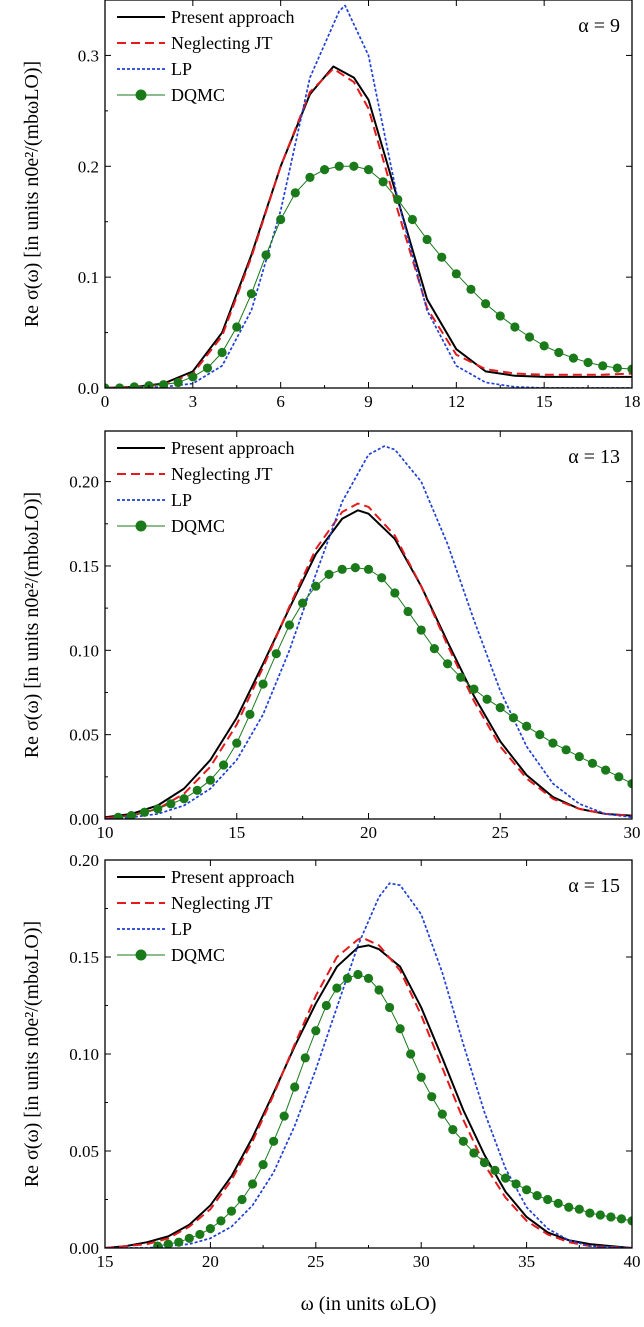 The height and width of the screenshot is (1327, 644). What do you see at coordinates (280, 401) in the screenshot?
I see `x-tick-label: 6` at bounding box center [280, 401].